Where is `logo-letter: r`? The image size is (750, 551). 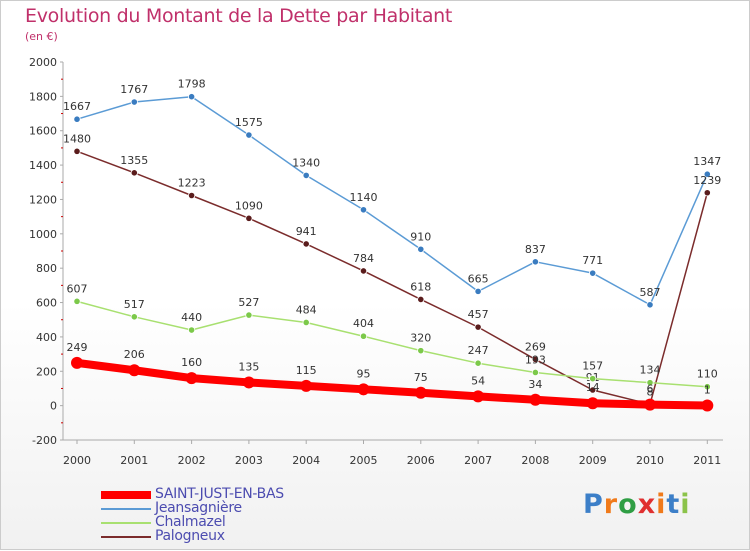
logo-letter: r is located at coordinates (611, 504).